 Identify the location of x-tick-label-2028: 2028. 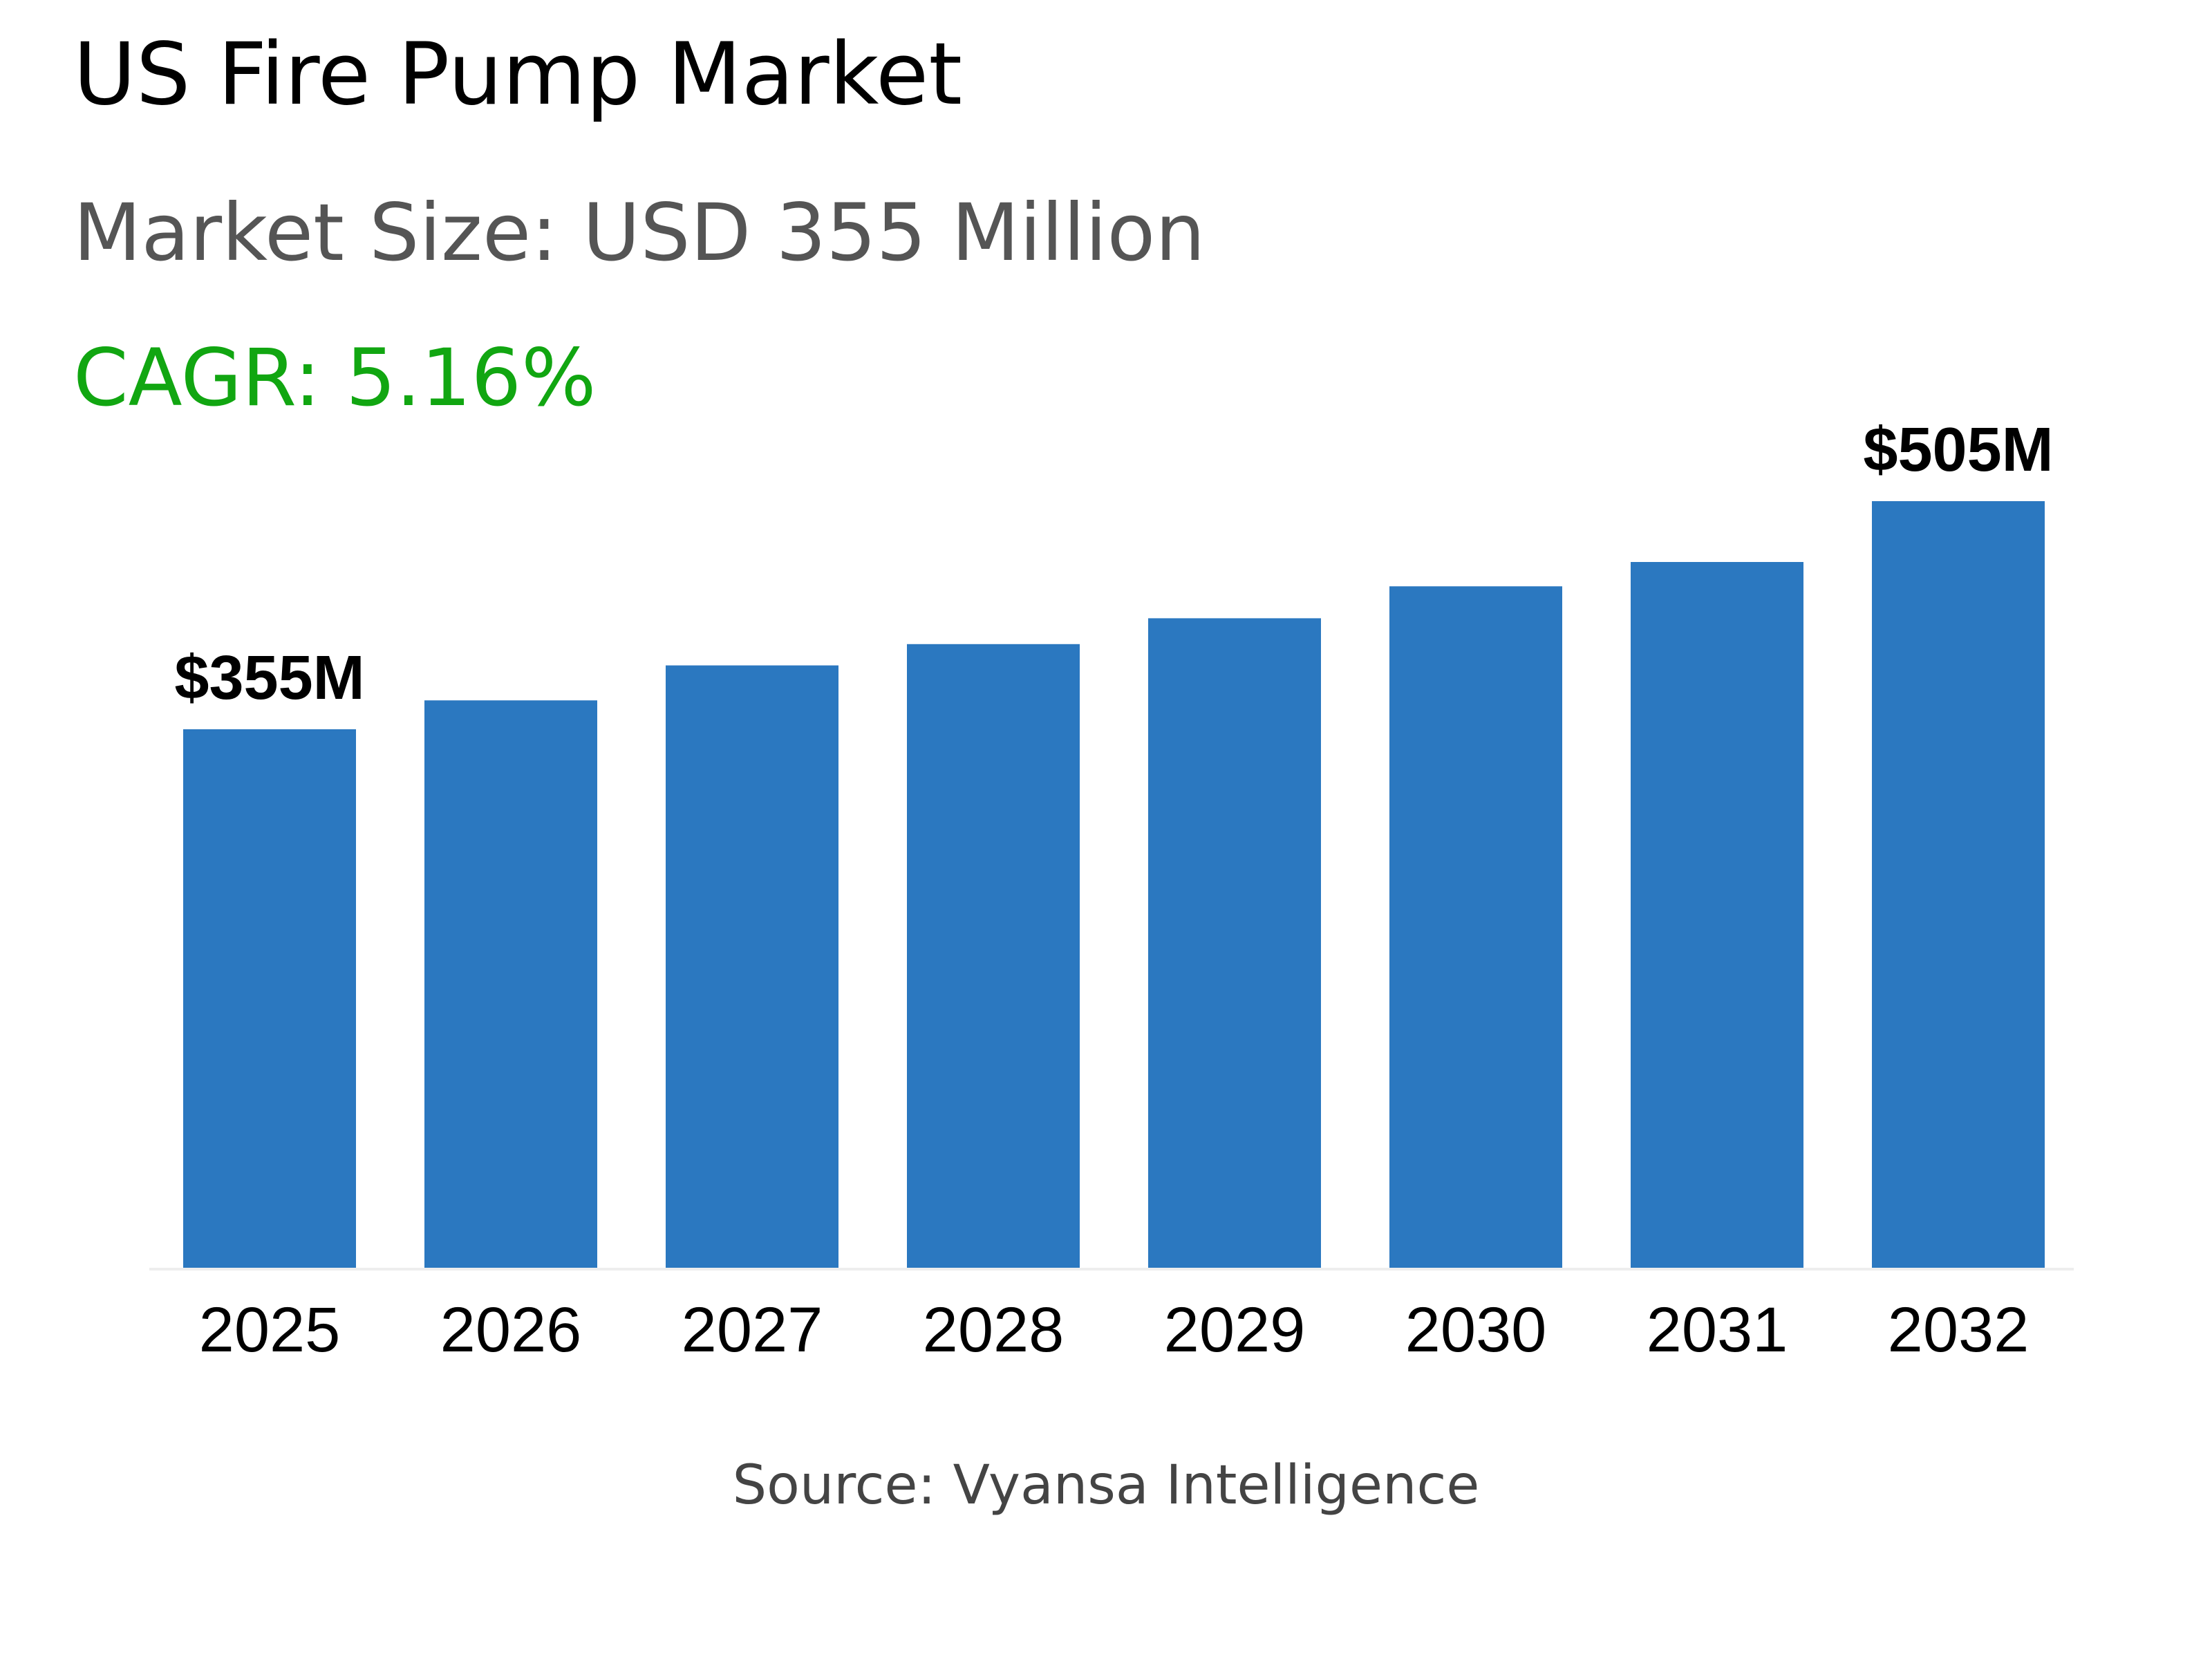
(994, 1330).